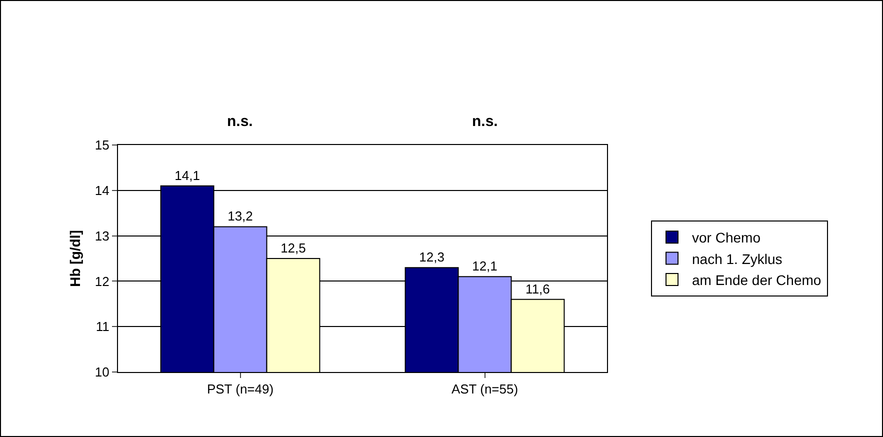  Describe the element at coordinates (293, 248) in the screenshot. I see `data-label: 12,5` at that location.